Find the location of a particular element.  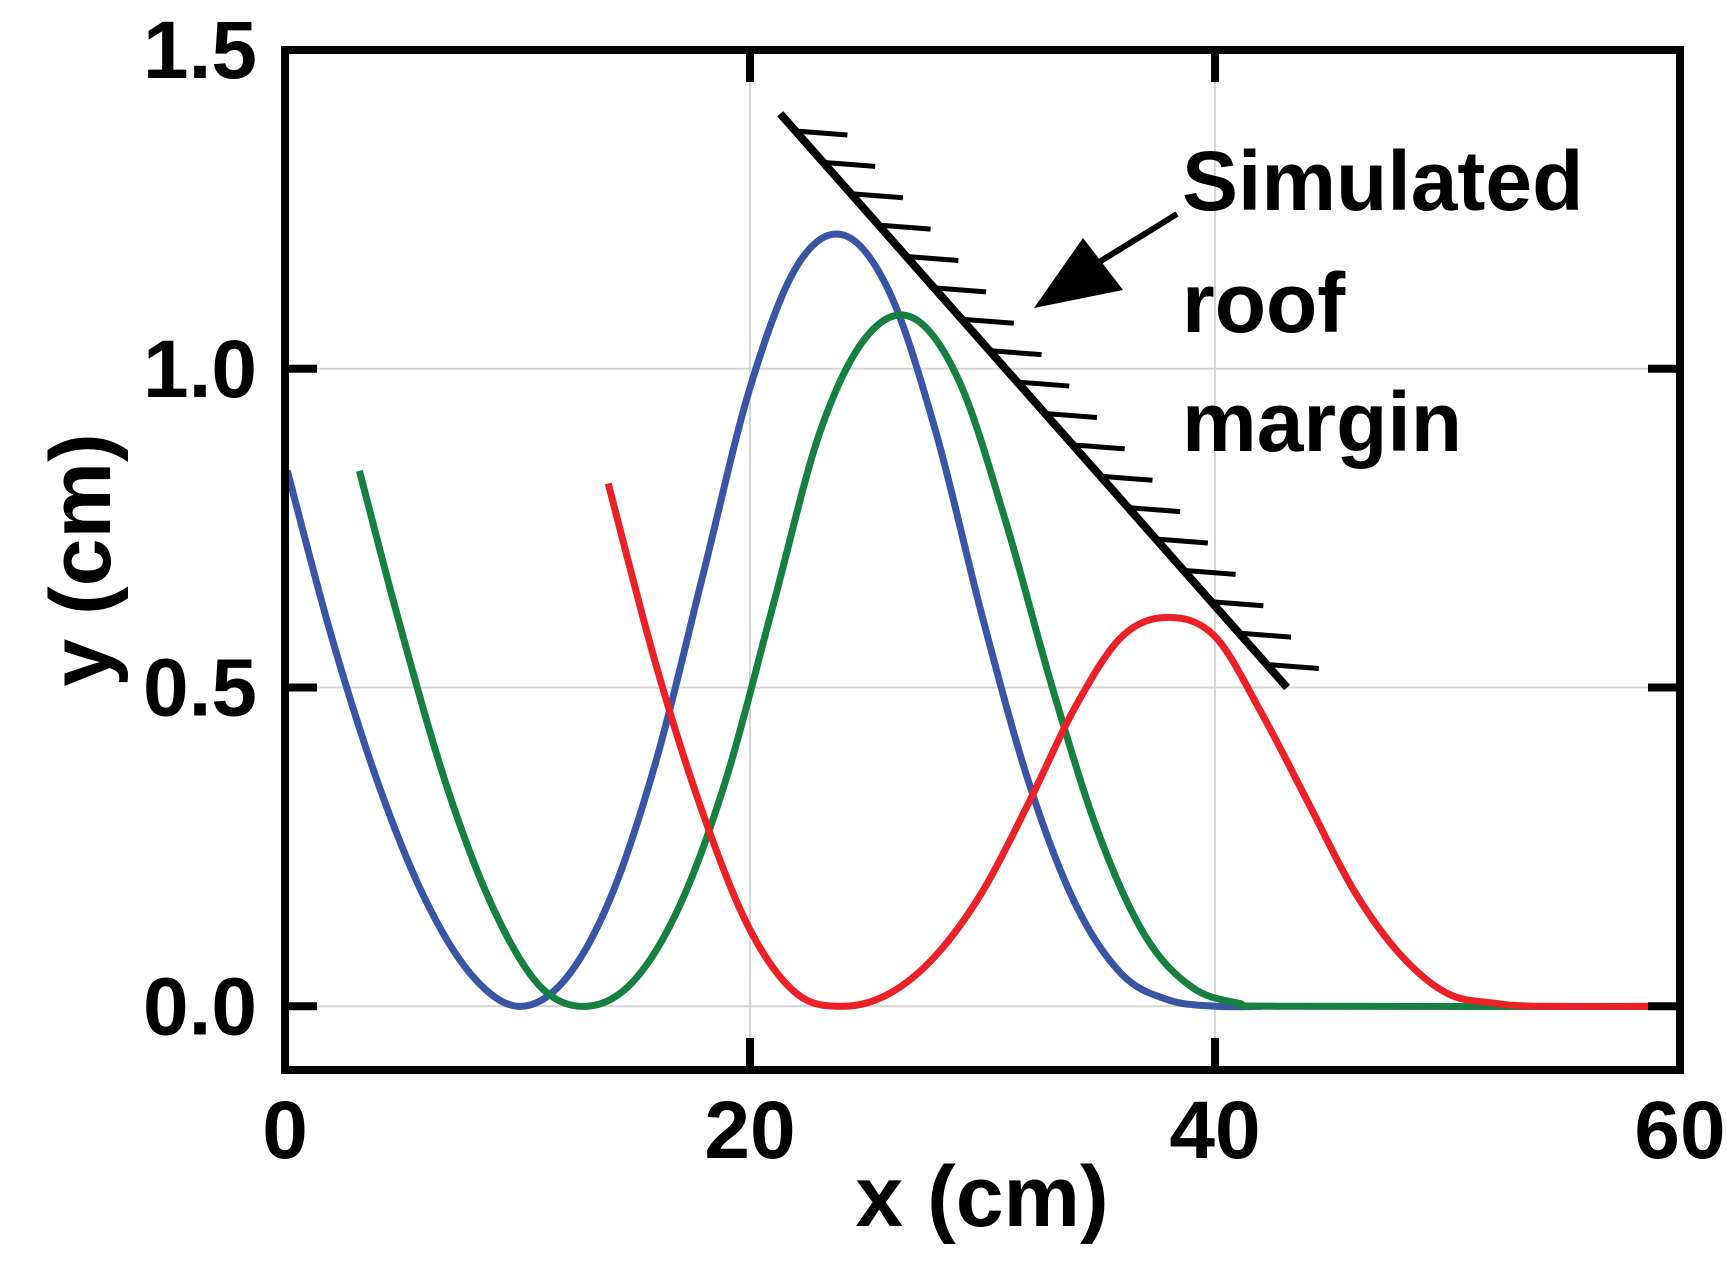

x-tick-label-1: 20 is located at coordinates (749, 1130).